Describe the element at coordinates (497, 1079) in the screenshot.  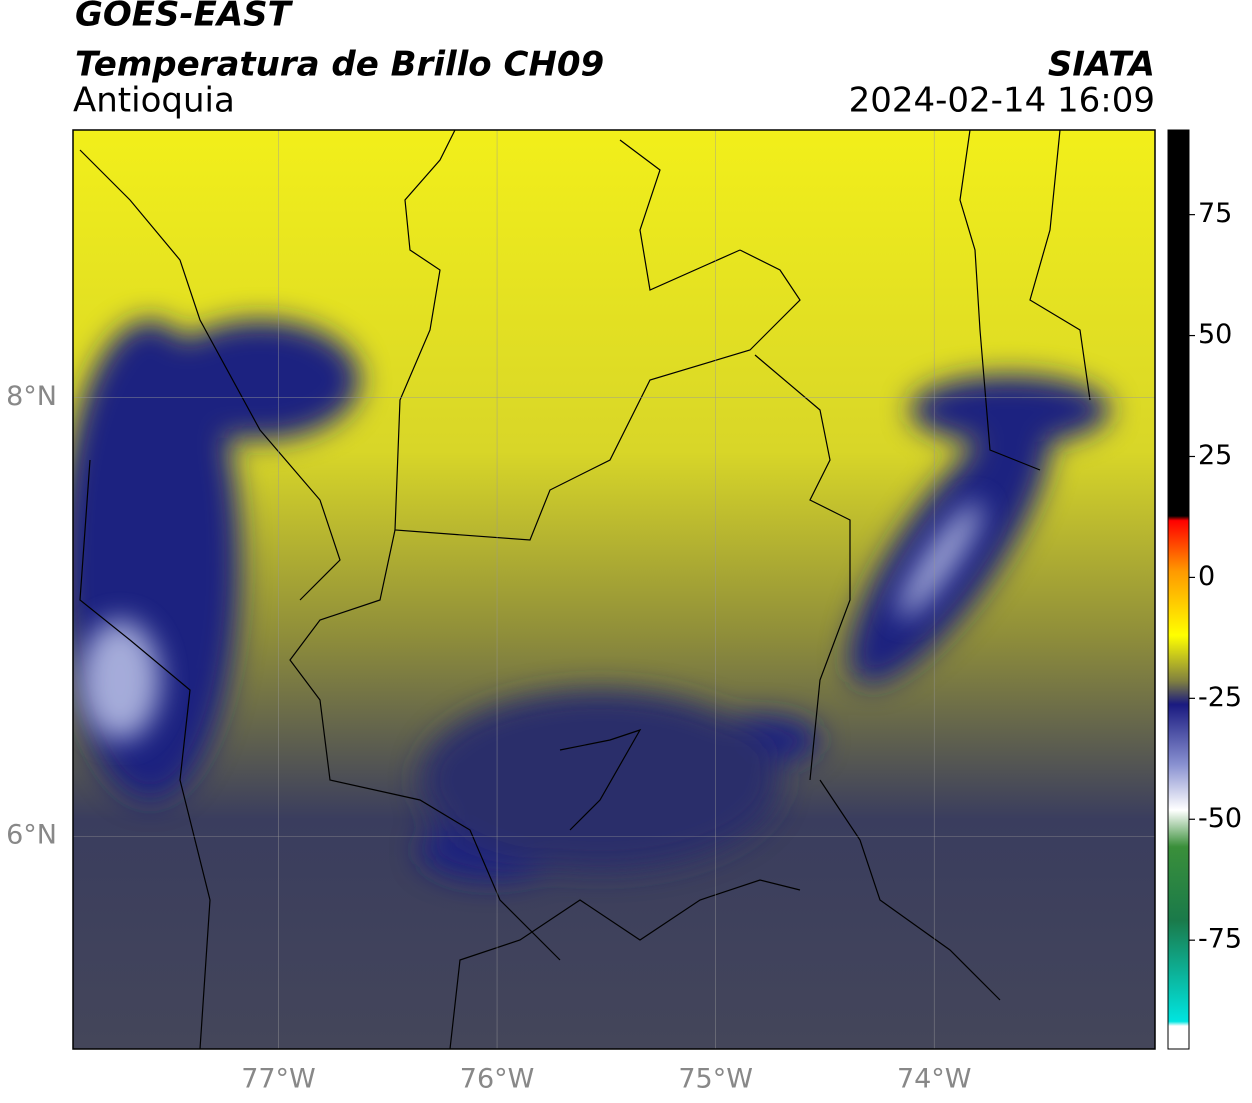
I see `x-tick-label: 76°W` at that location.